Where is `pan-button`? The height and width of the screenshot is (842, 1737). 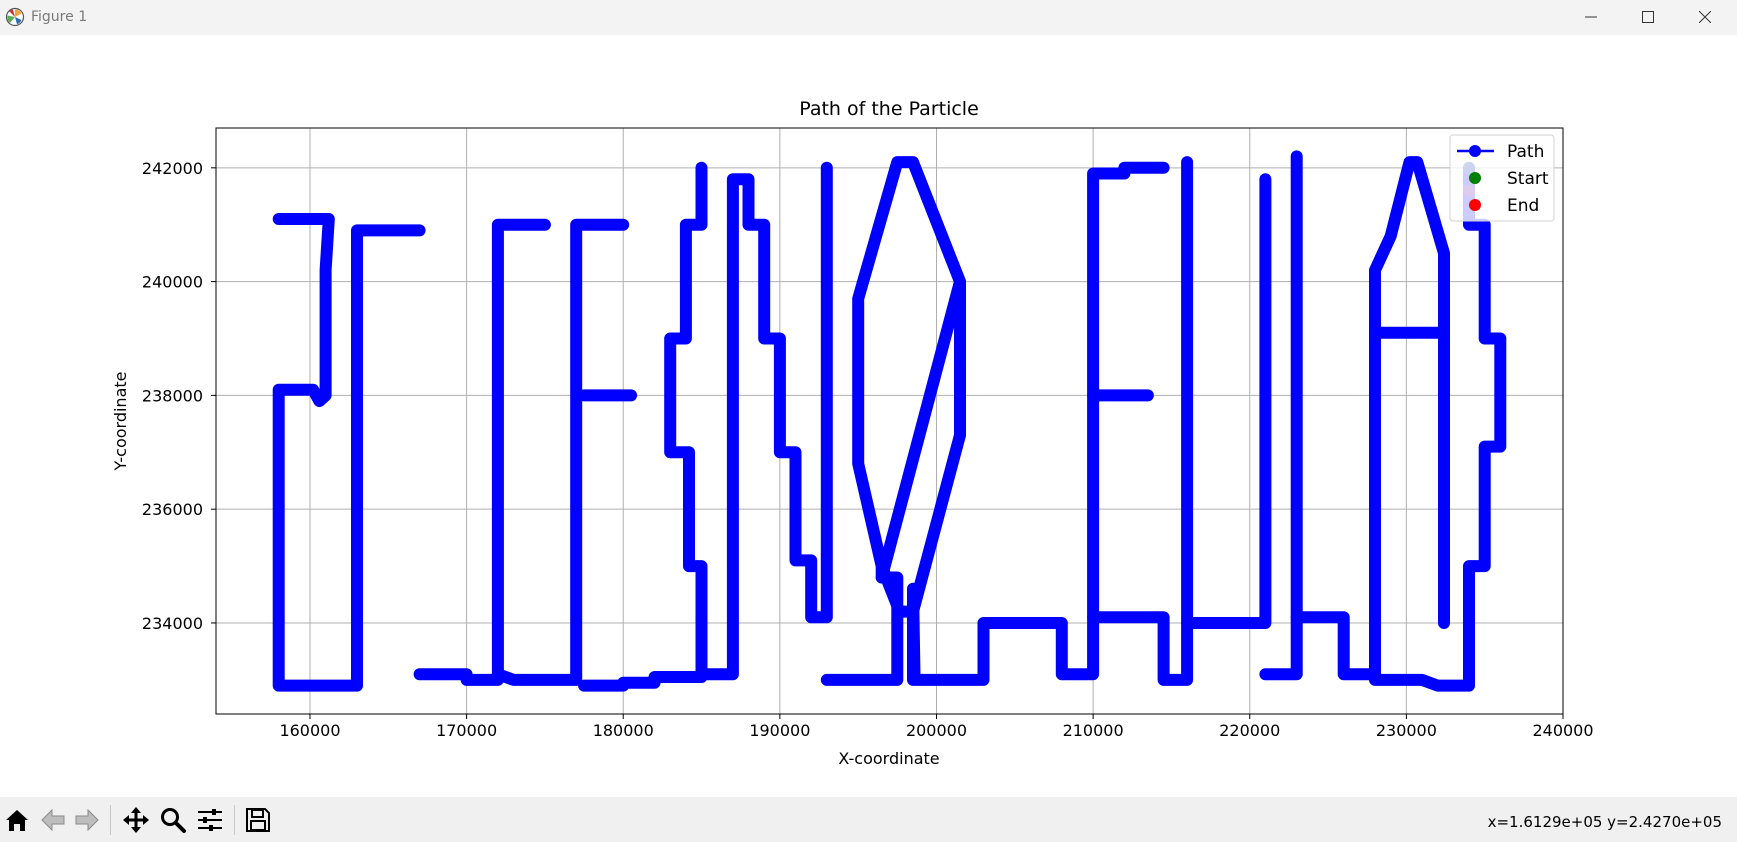 pan-button is located at coordinates (136, 820).